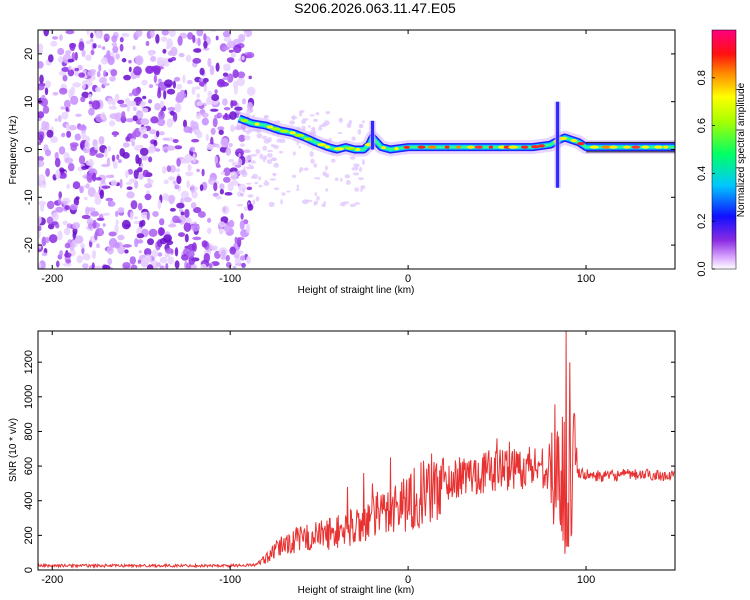  I want to click on y-tick-label: 0, so click(29, 149).